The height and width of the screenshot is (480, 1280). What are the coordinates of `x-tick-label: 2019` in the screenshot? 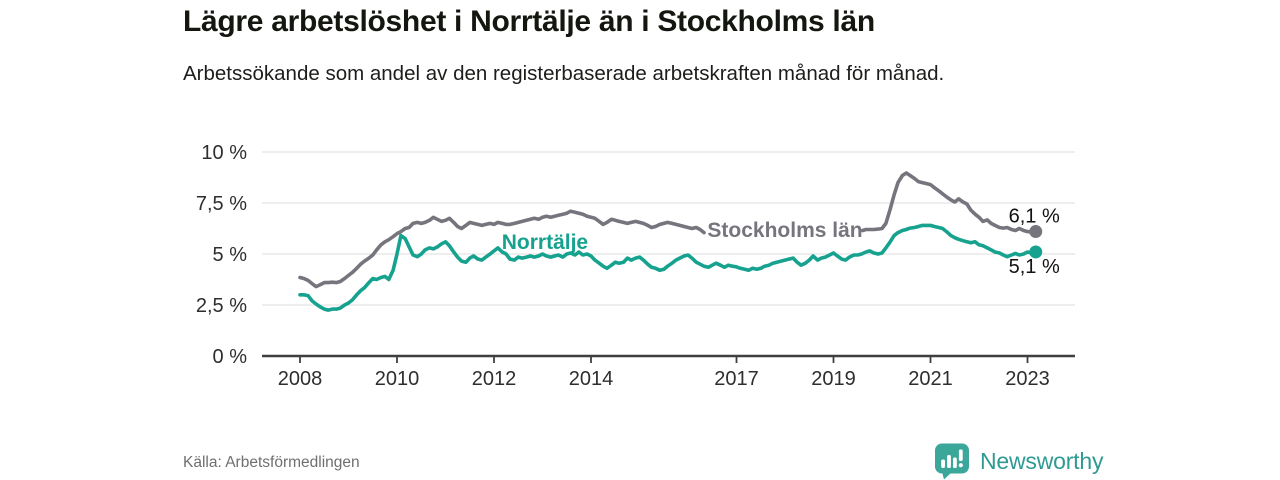 It's located at (833, 379).